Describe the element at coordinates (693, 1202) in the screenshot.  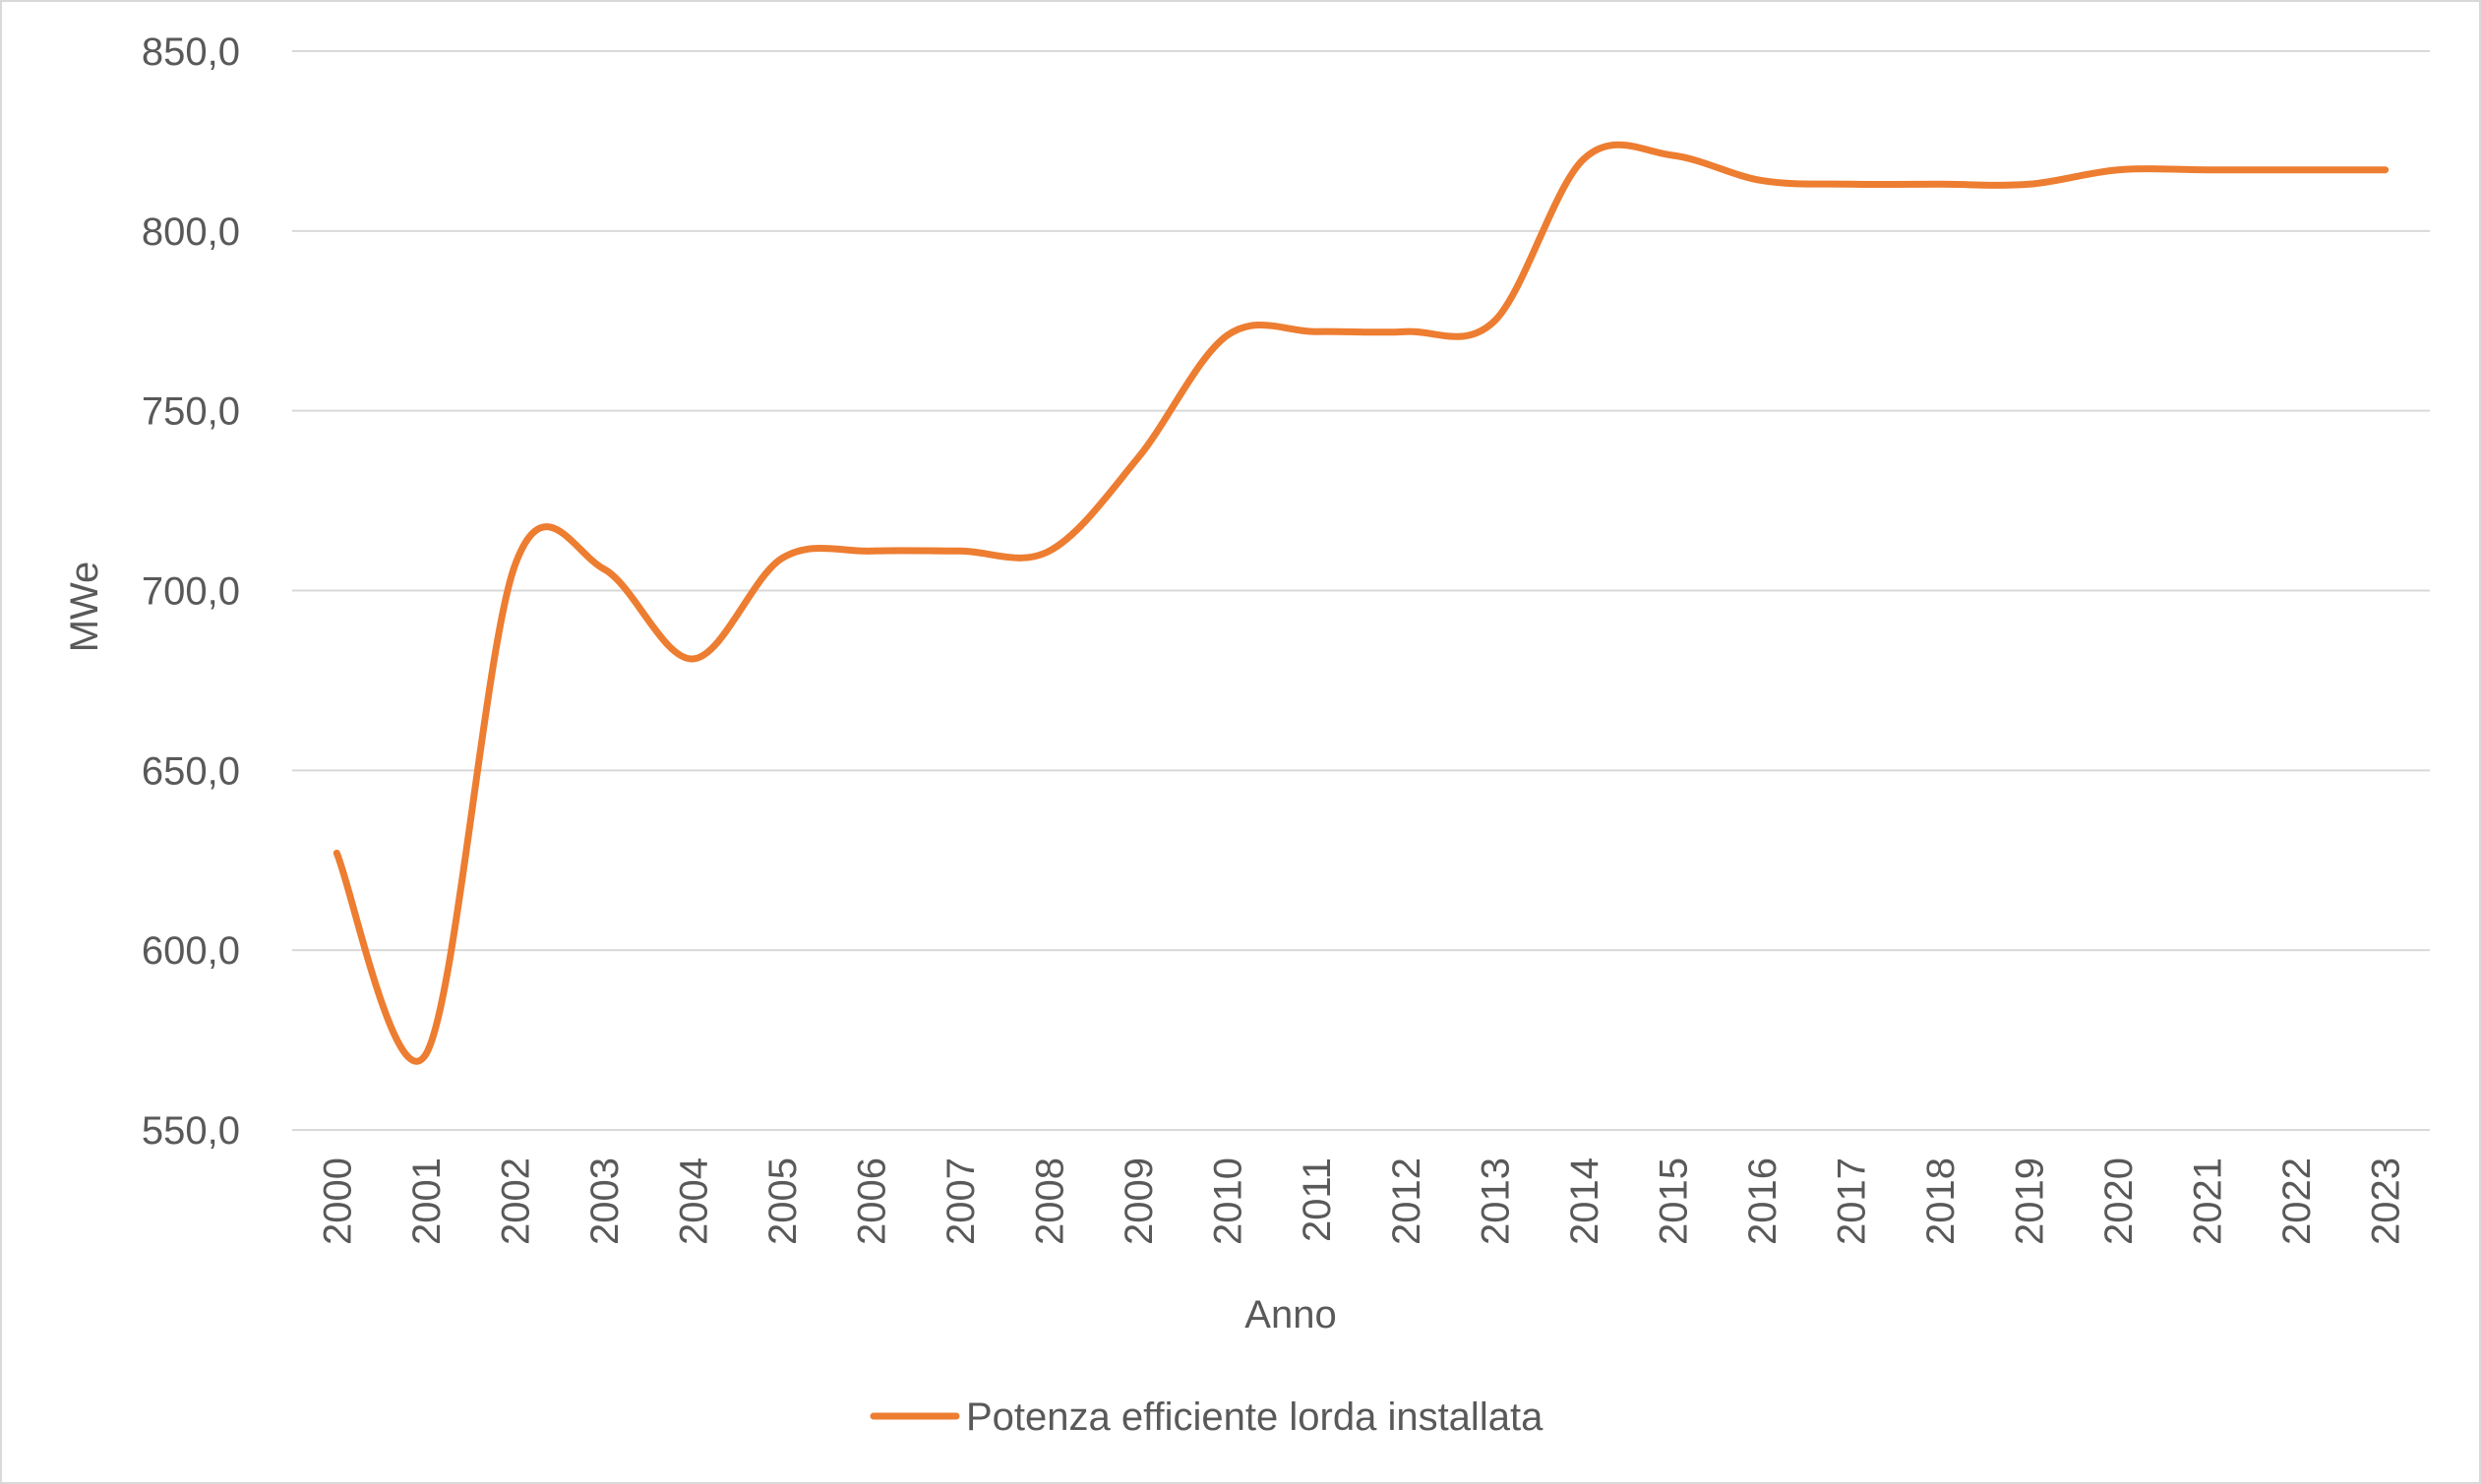
I see `x-tick-label: 2004` at that location.